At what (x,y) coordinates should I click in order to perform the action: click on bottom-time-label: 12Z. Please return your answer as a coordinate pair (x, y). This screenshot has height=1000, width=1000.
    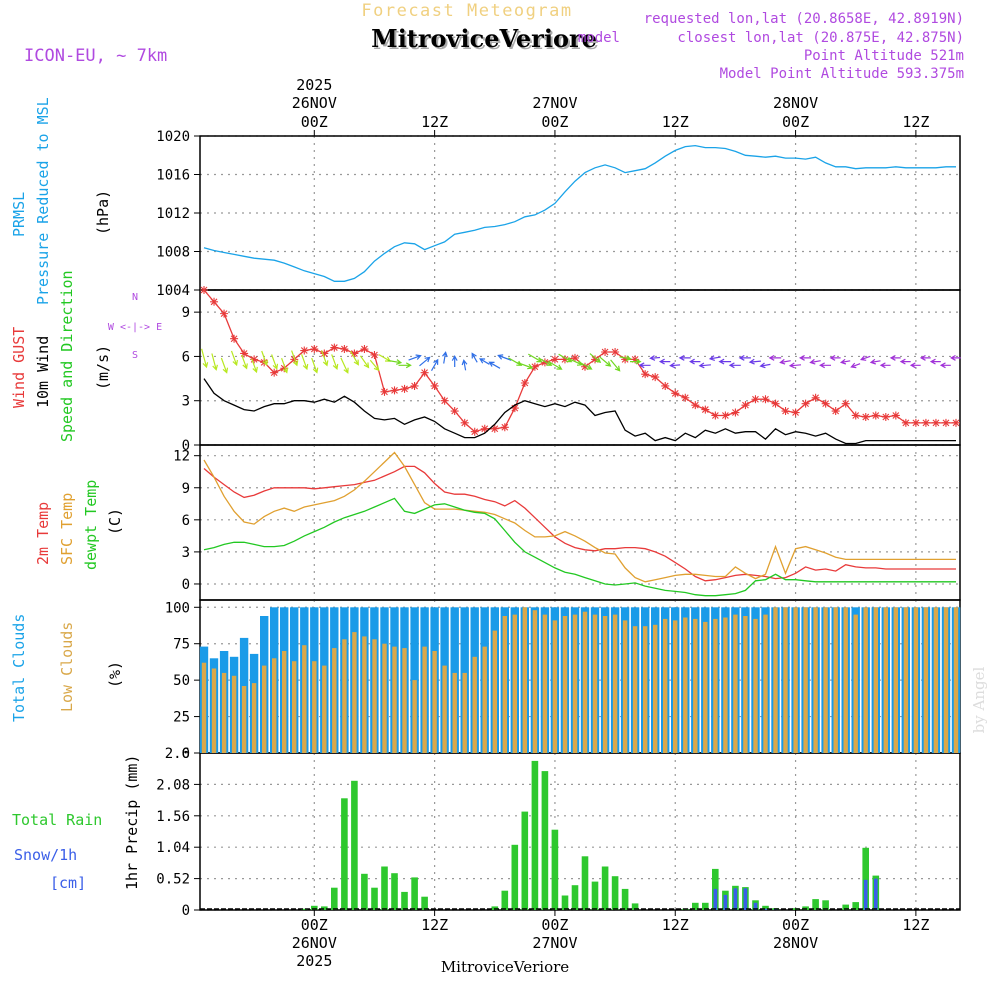
    Looking at the image, I should click on (915, 925).